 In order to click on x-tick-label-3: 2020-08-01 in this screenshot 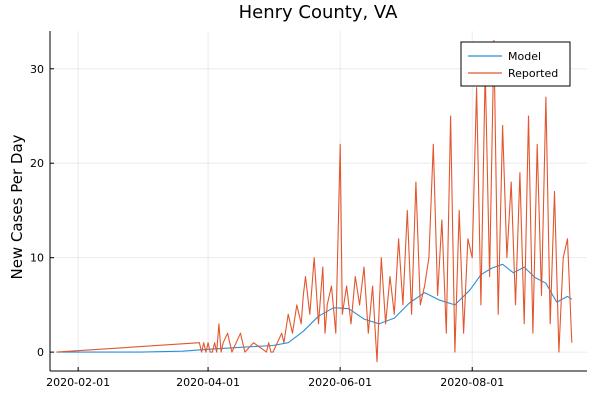, I will do `click(472, 382)`.